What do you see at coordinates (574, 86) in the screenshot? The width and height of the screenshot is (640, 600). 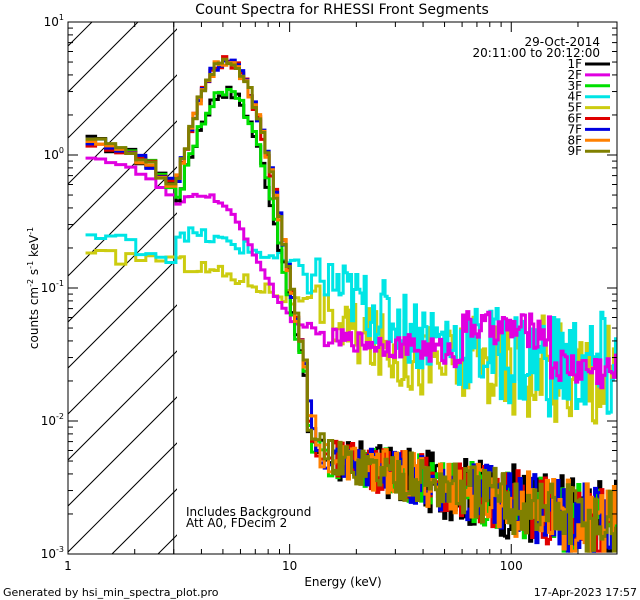 I see `legend-label-3F: 3F` at bounding box center [574, 86].